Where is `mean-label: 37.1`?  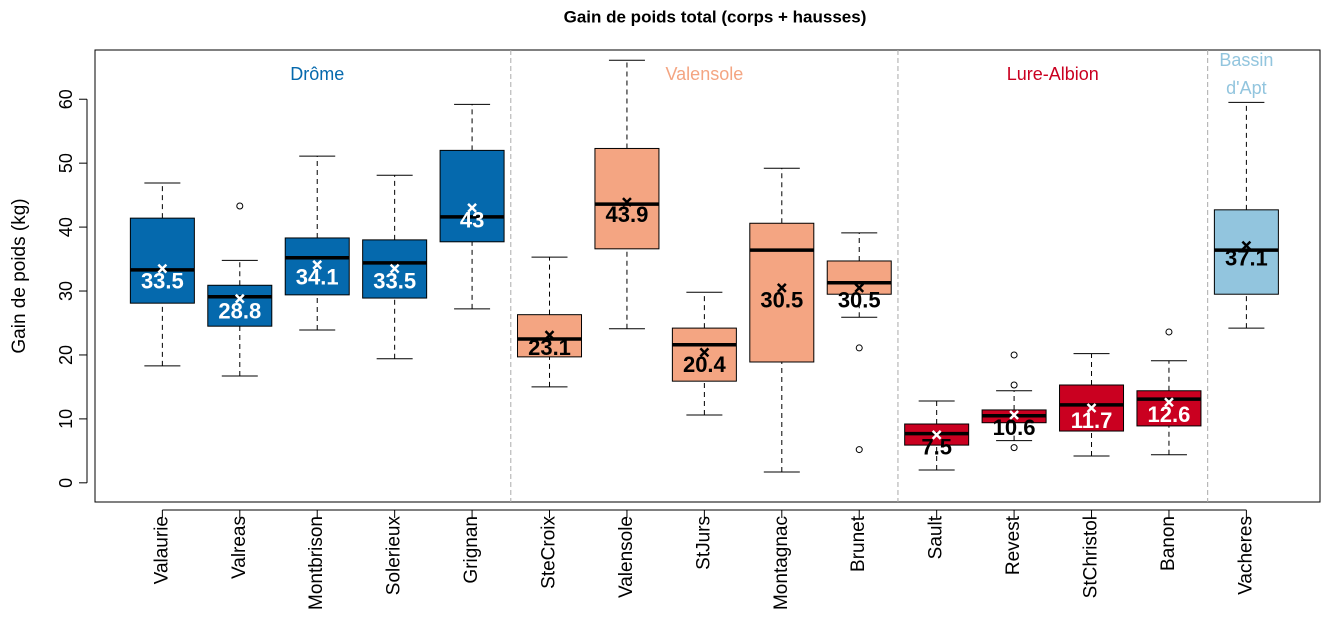
mean-label: 37.1 is located at coordinates (1246, 257).